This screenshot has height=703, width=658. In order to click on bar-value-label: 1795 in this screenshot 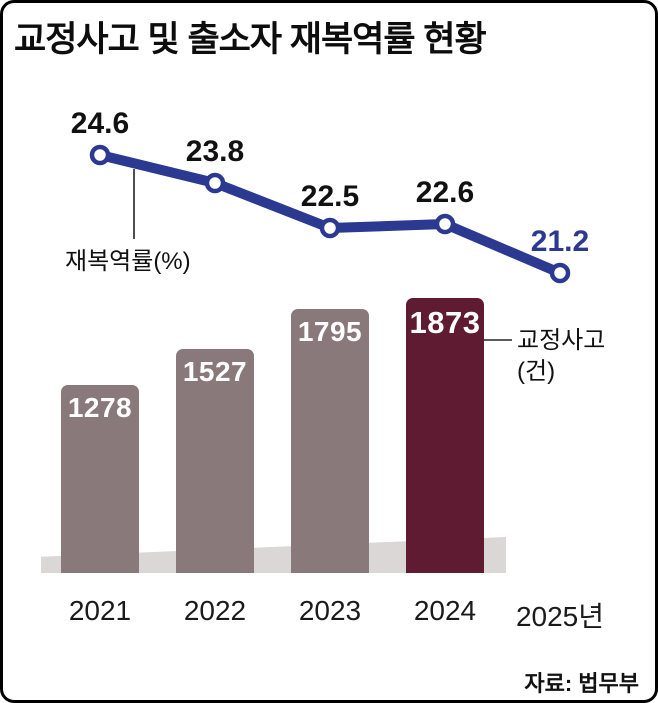, I will do `click(330, 331)`.